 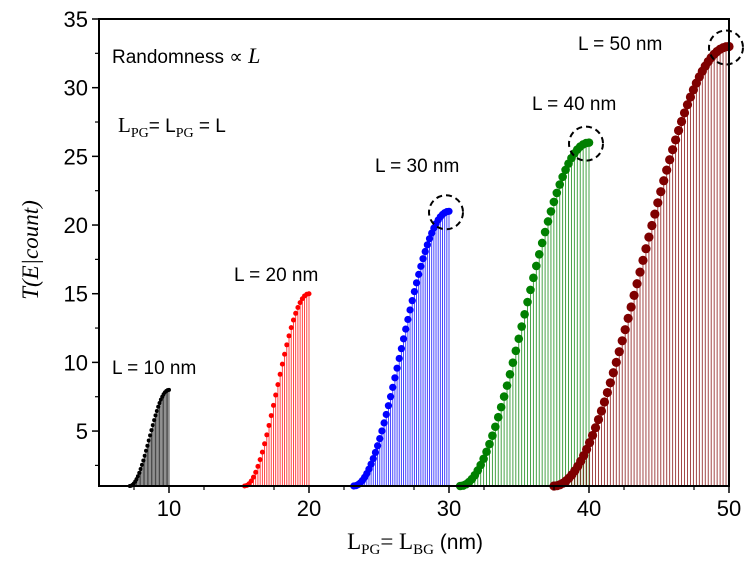 I want to click on y-axis-title: T(E|count), so click(x=30, y=250).